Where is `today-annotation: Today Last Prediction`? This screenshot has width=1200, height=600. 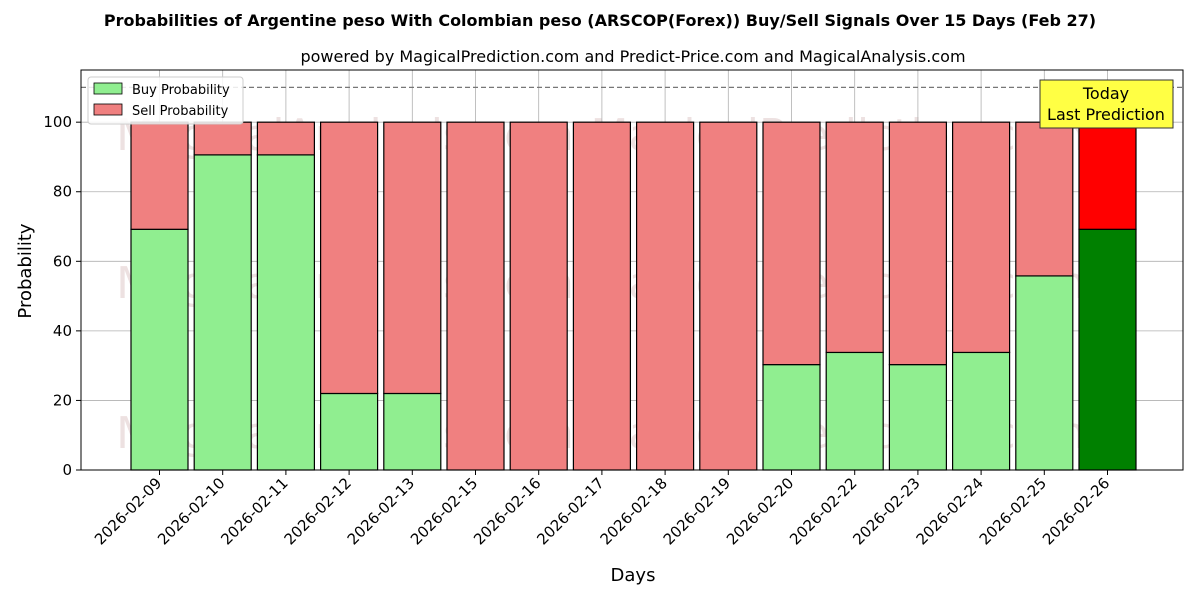
today-annotation: Today Last Prediction is located at coordinates (1106, 104).